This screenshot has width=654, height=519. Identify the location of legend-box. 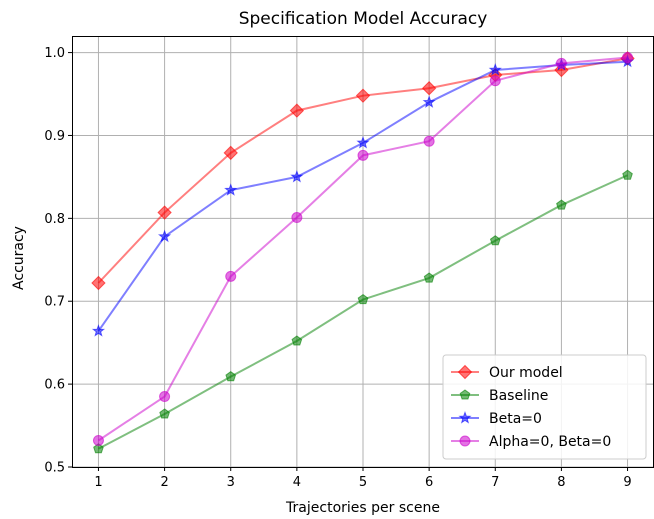
(544, 407).